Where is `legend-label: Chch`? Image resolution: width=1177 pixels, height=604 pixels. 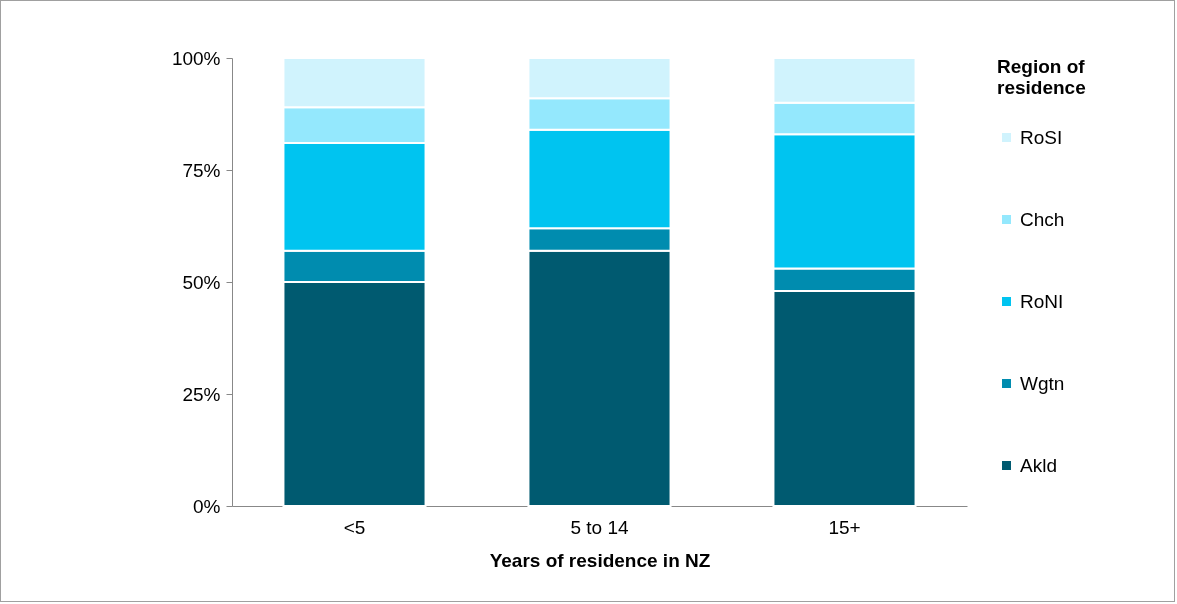
legend-label: Chch is located at coordinates (1042, 219).